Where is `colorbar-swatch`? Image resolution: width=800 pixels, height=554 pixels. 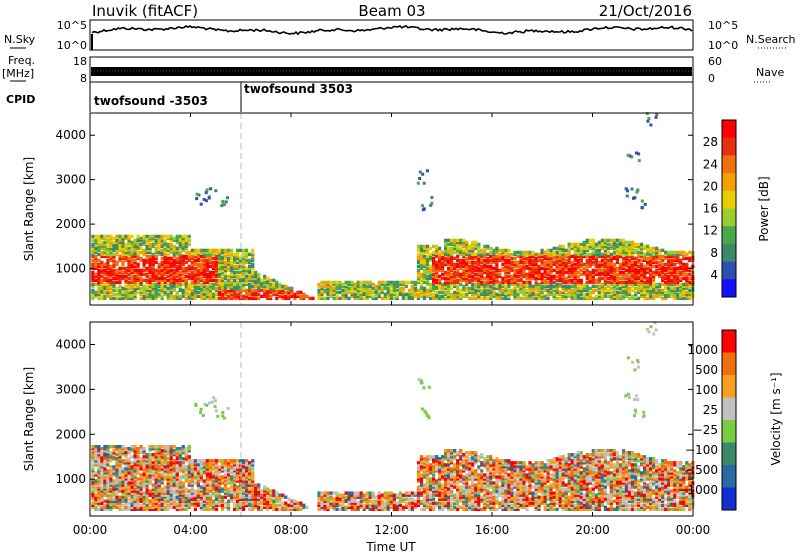
colorbar-swatch is located at coordinates (729, 270).